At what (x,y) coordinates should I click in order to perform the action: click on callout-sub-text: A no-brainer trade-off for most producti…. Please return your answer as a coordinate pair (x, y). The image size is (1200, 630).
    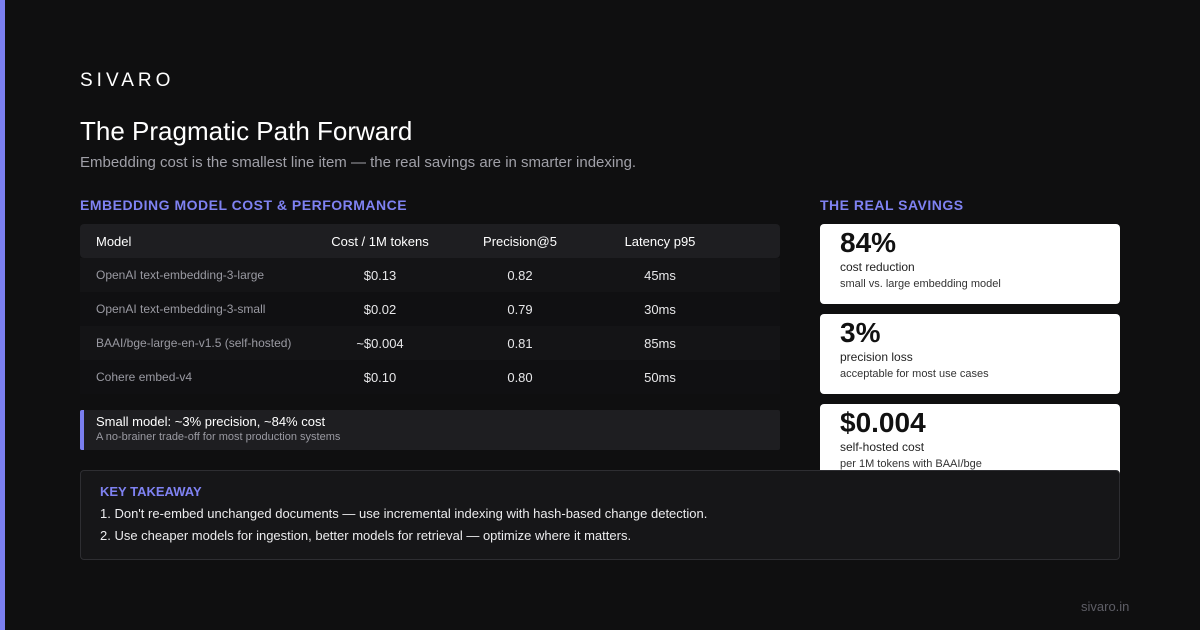
    Looking at the image, I should click on (218, 437).